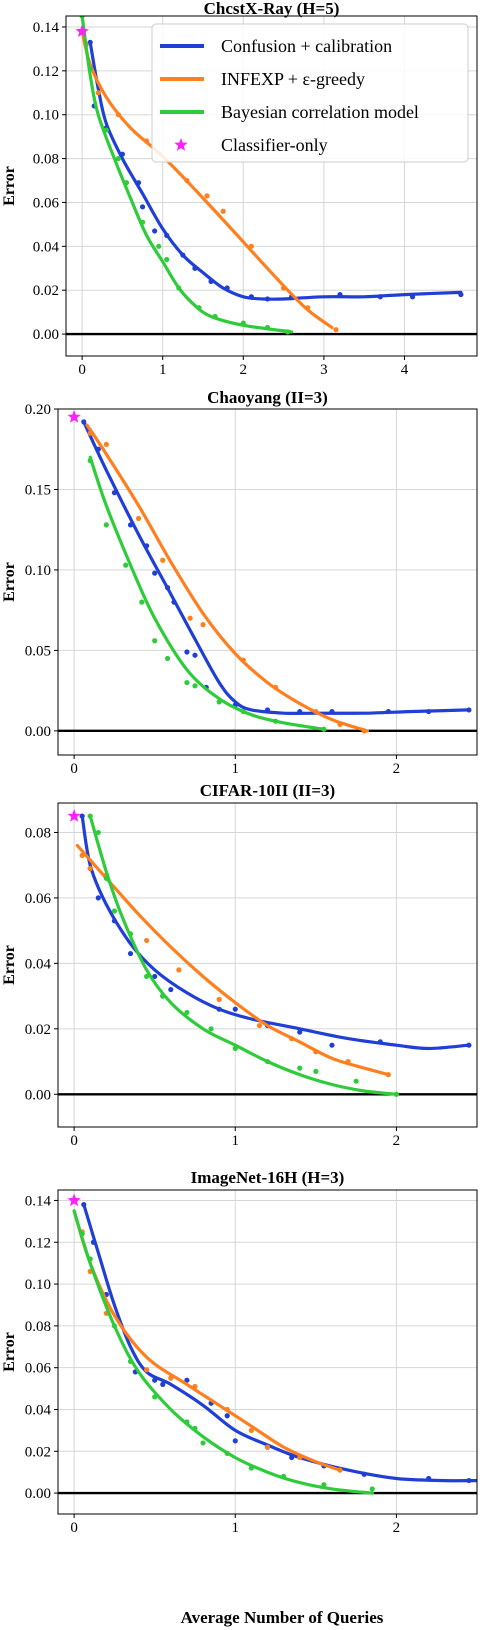 This screenshot has width=498, height=1630. I want to click on y-axis-label: Error, so click(9, 1352).